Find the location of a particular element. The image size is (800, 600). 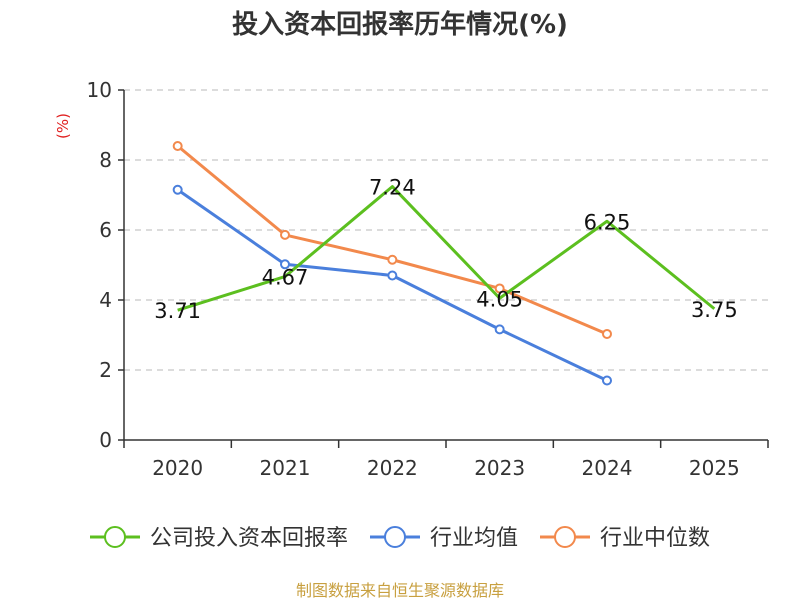

series-2-point-2023 is located at coordinates (499, 288).